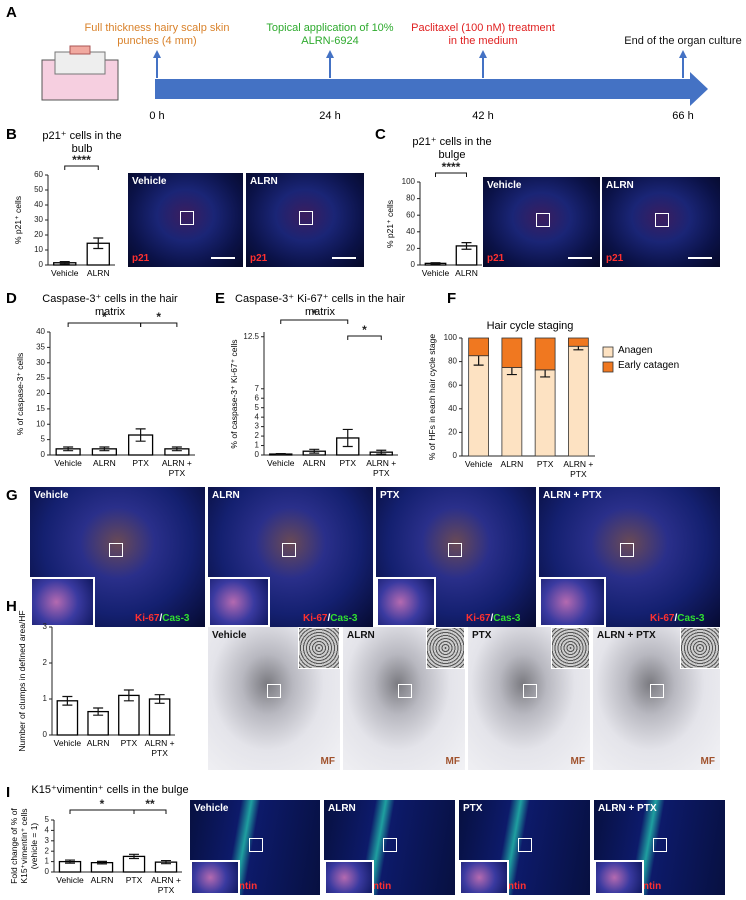 The height and width of the screenshot is (900, 746). I want to click on timeline-arrow, so click(431, 89).